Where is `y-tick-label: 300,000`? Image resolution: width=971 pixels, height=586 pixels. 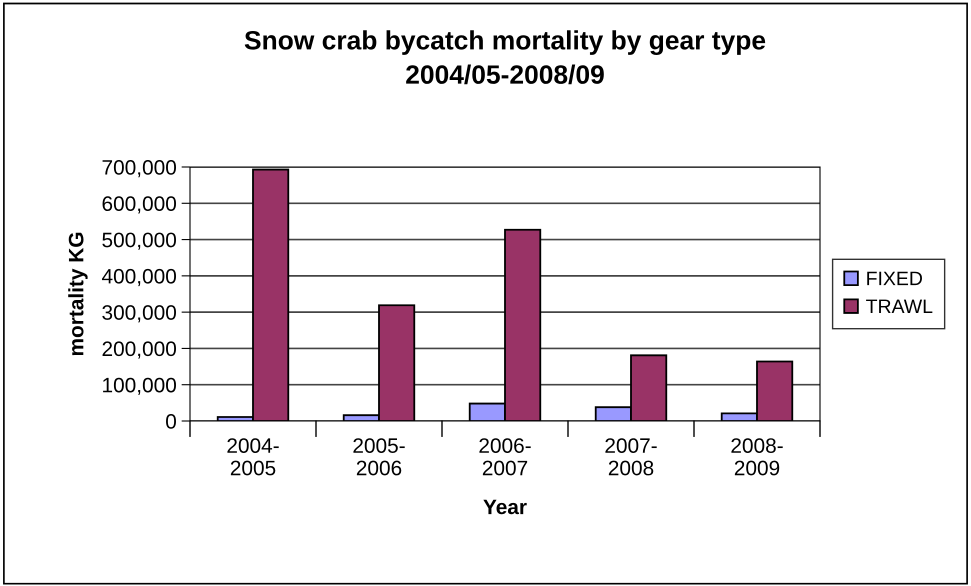
y-tick-label: 300,000 is located at coordinates (139, 313).